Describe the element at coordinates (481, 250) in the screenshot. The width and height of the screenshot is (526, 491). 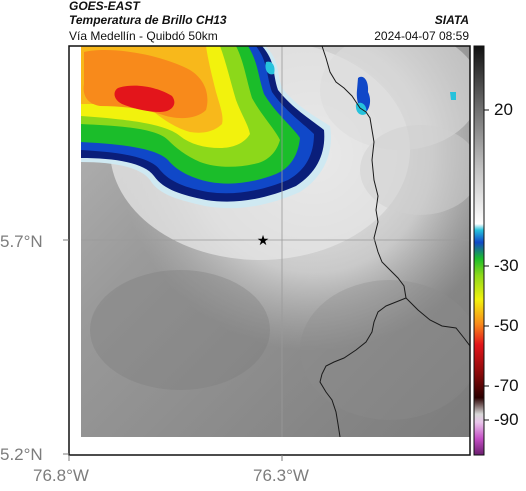
I see `colorbar` at that location.